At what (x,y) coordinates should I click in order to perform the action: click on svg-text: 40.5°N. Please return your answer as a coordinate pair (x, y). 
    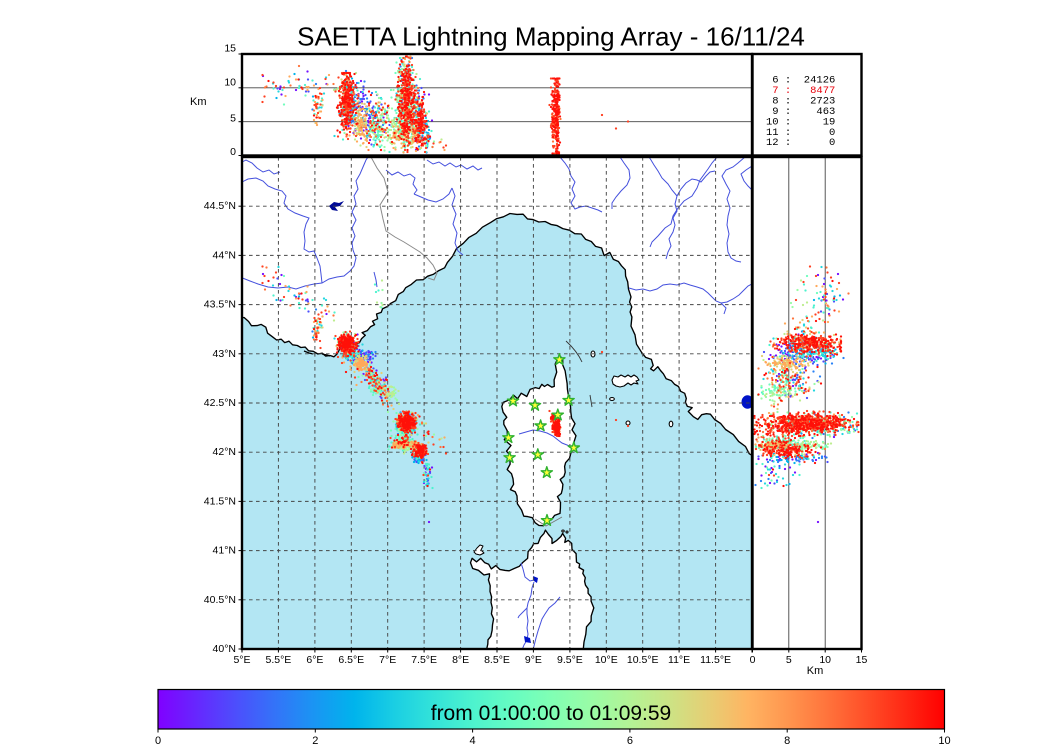
    Looking at the image, I should click on (220, 600).